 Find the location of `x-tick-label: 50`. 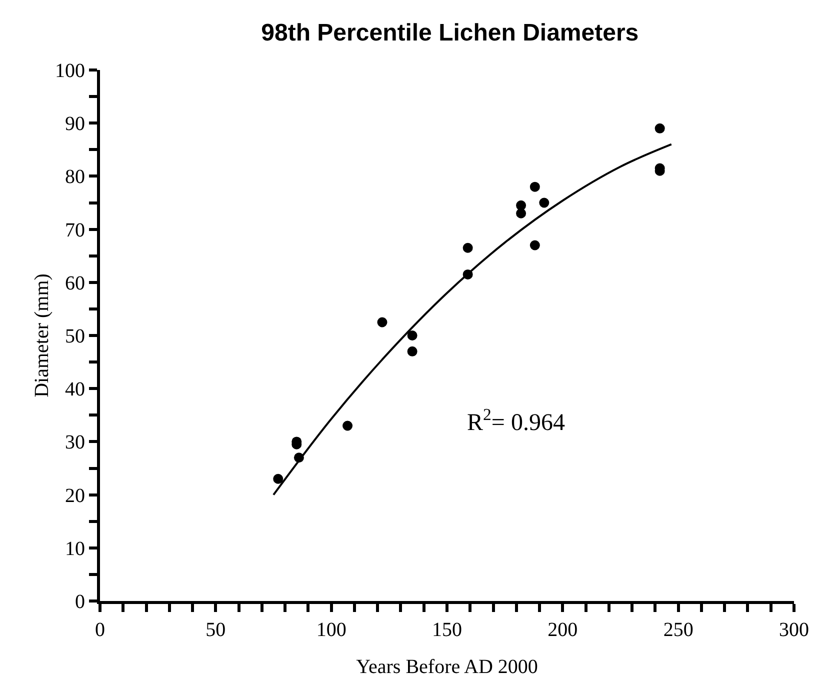

x-tick-label: 50 is located at coordinates (216, 630).